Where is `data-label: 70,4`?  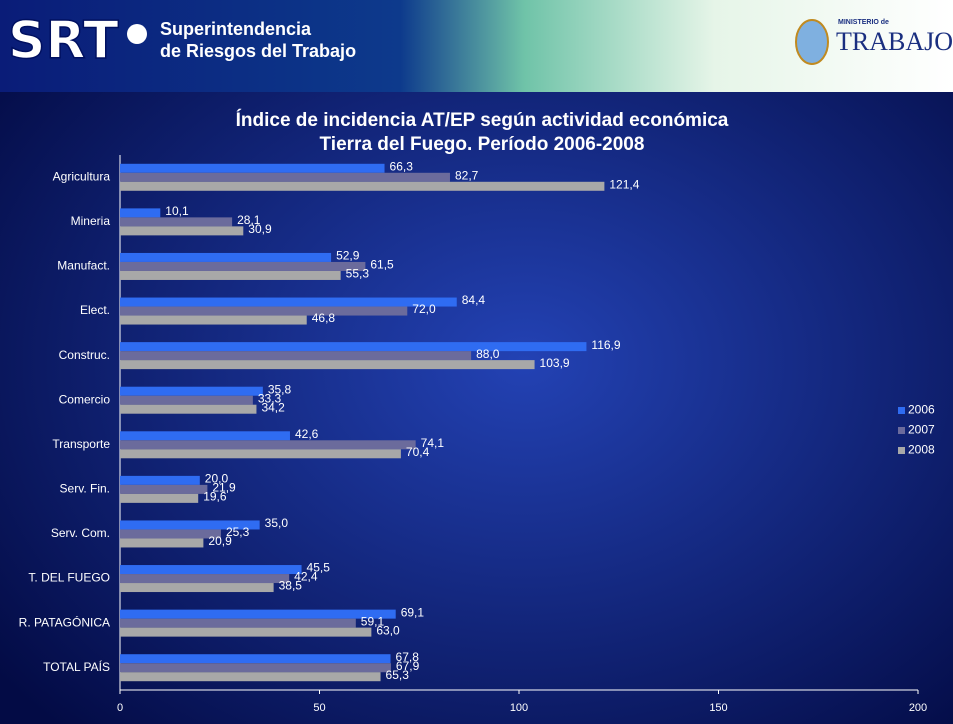 data-label: 70,4 is located at coordinates (418, 452).